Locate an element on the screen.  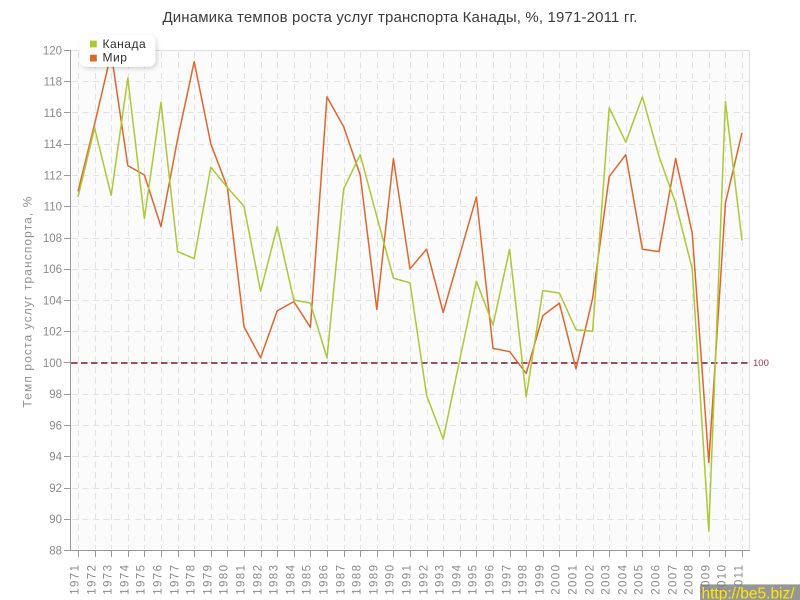
svg-text: 1982 is located at coordinates (259, 579).